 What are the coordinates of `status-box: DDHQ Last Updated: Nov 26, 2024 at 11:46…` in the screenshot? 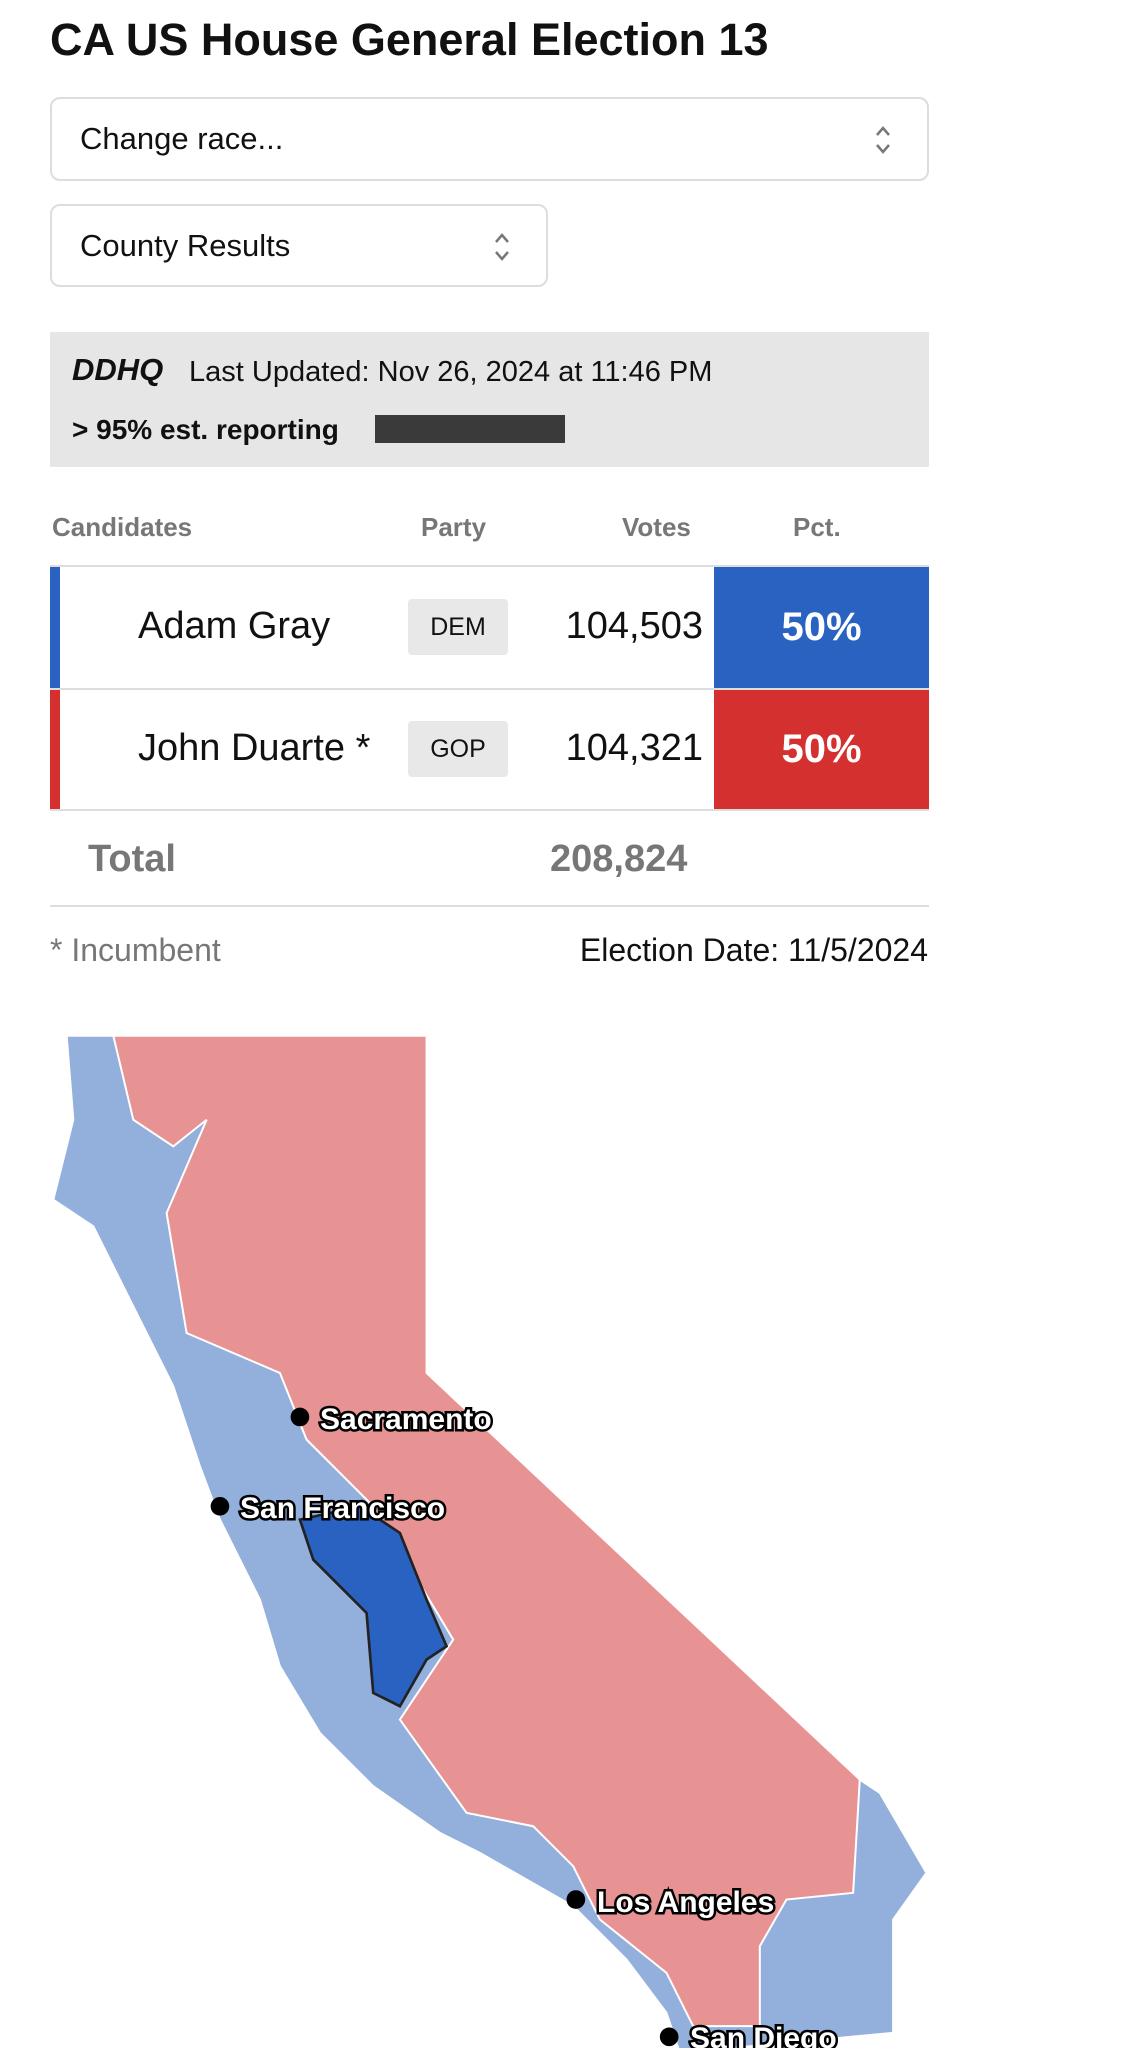 It's located at (489, 399).